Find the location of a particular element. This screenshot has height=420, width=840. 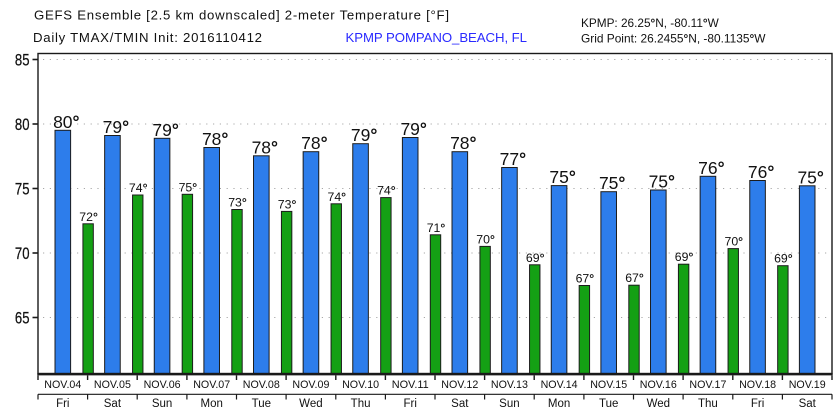

svg-text: 65 is located at coordinates (22, 318).